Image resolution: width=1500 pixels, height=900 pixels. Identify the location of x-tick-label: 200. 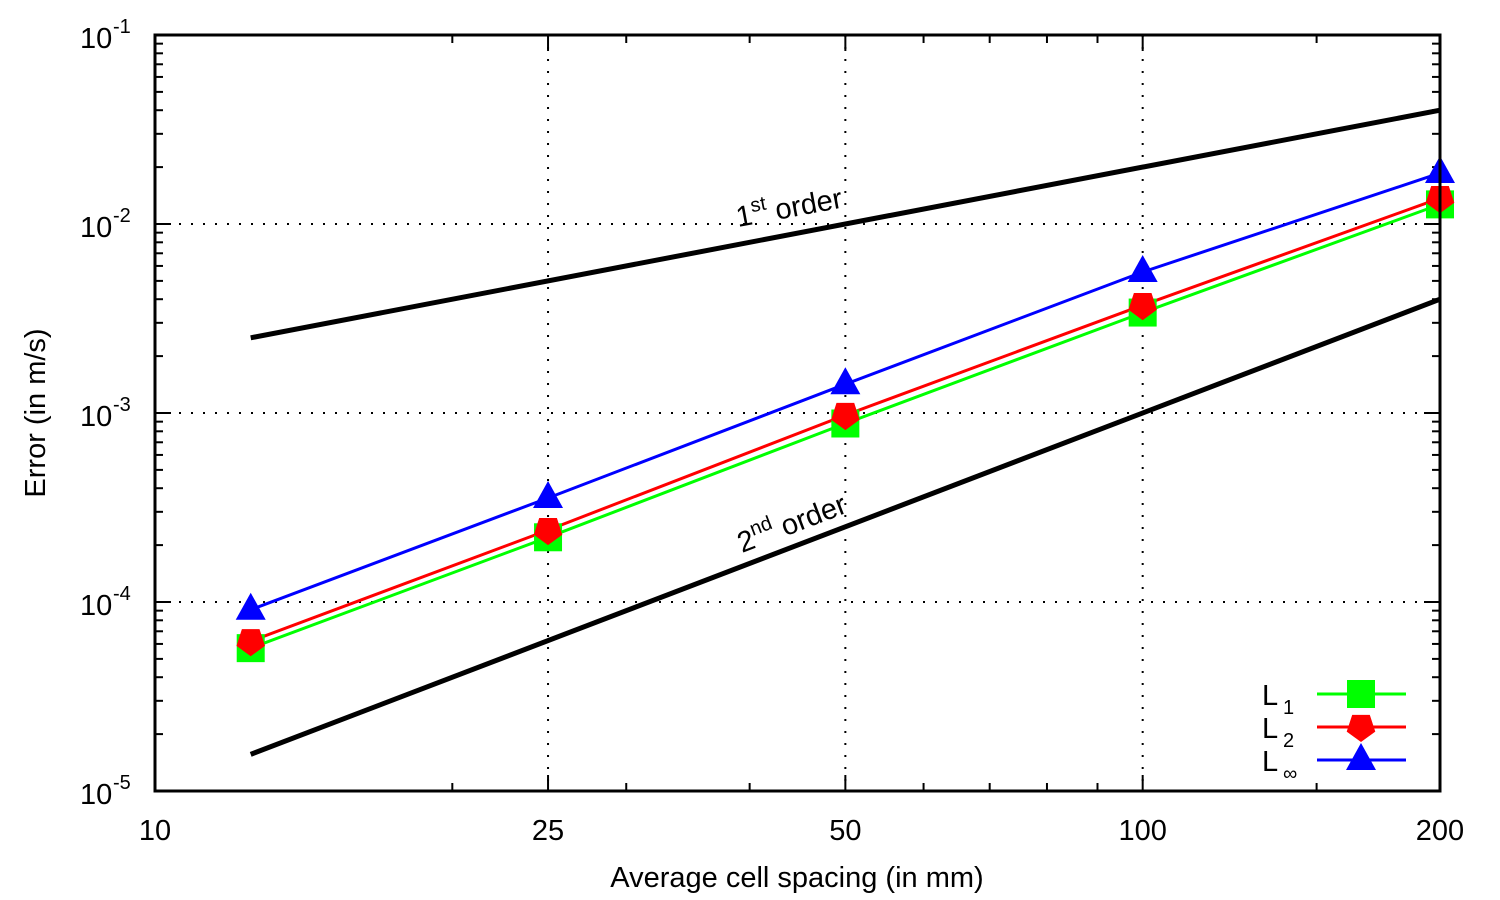
(1440, 831).